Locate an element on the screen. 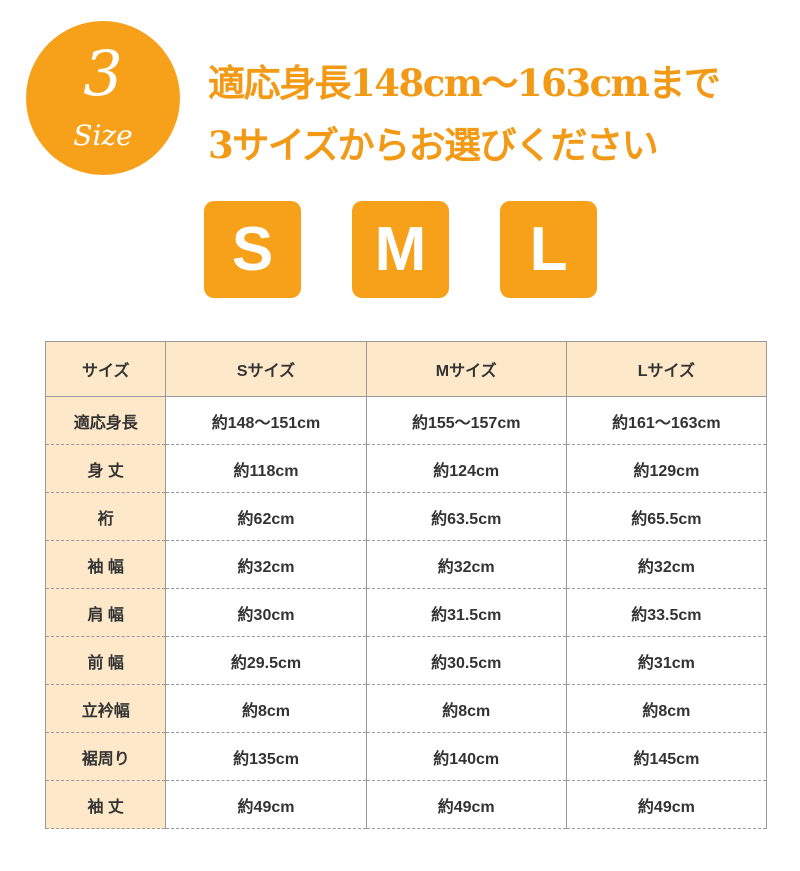 Image resolution: width=800 pixels, height=871 pixels. table-cell: 約155〜157cm is located at coordinates (466, 420).